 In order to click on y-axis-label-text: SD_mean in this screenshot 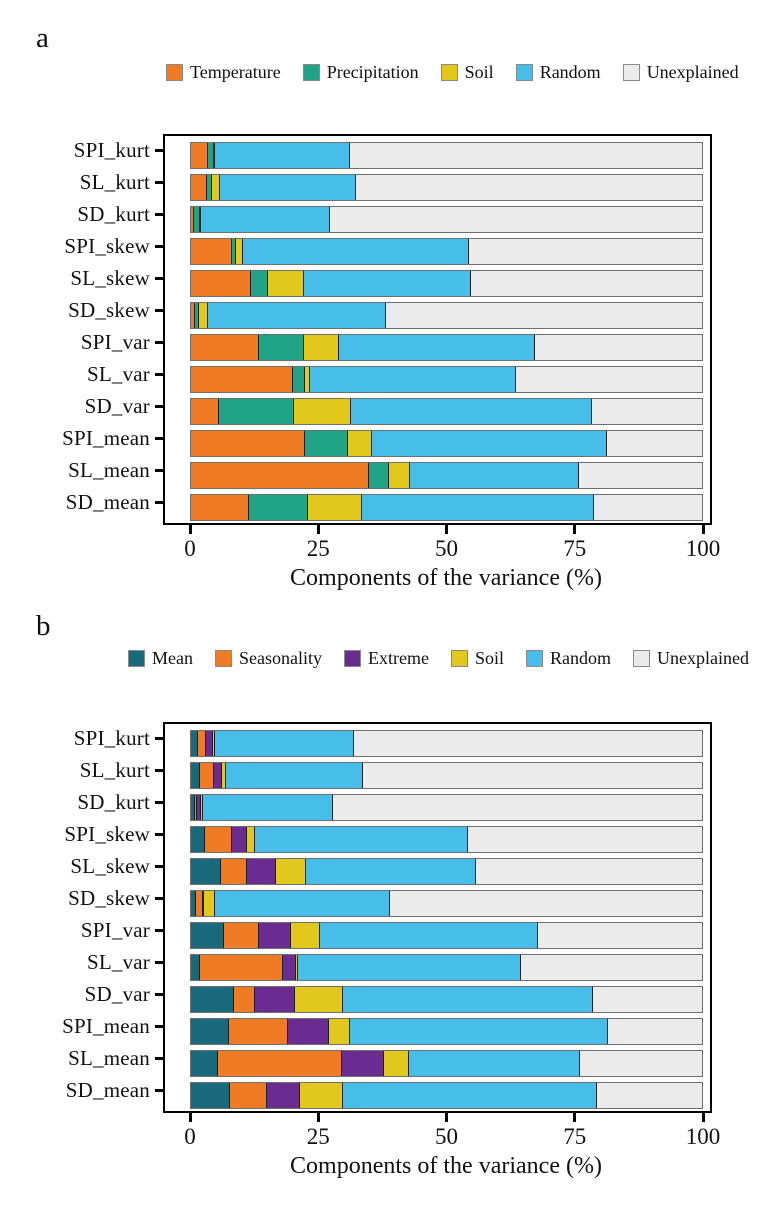, I will do `click(107, 1089)`.